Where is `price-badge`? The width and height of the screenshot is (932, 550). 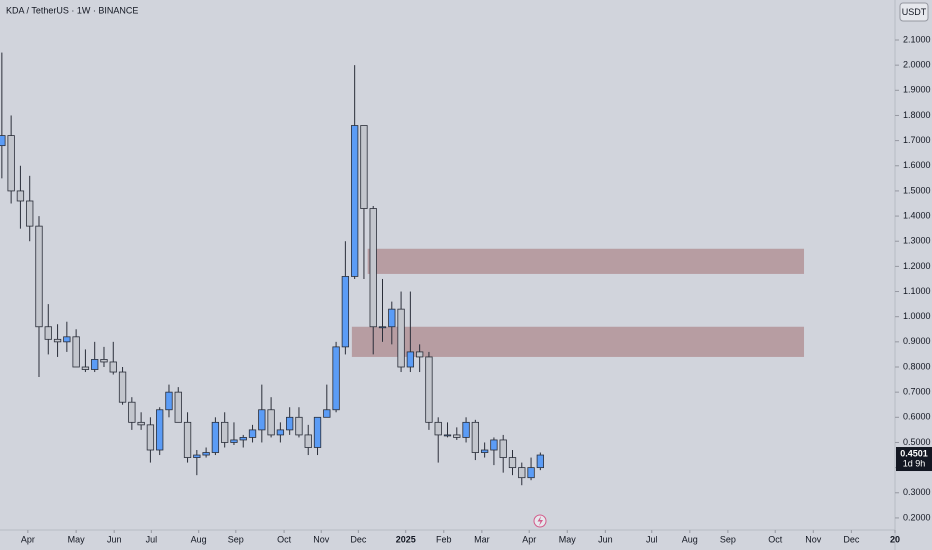 price-badge is located at coordinates (914, 459).